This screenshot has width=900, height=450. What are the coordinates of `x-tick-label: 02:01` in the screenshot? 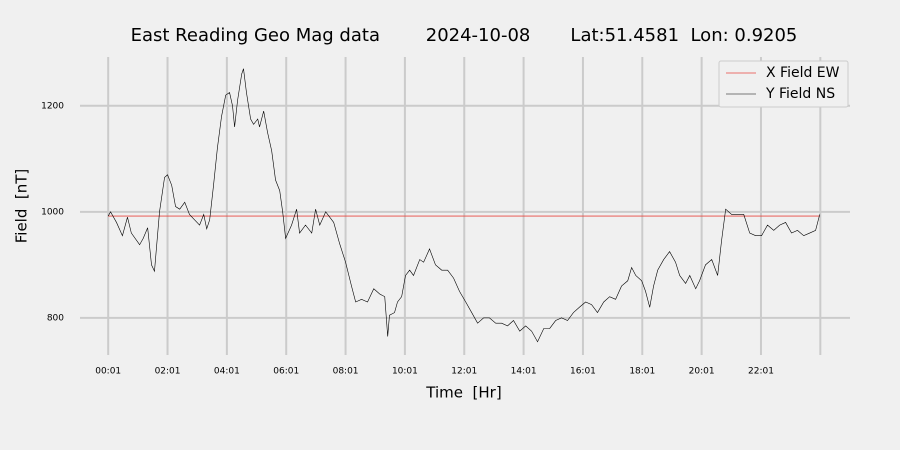 It's located at (168, 372).